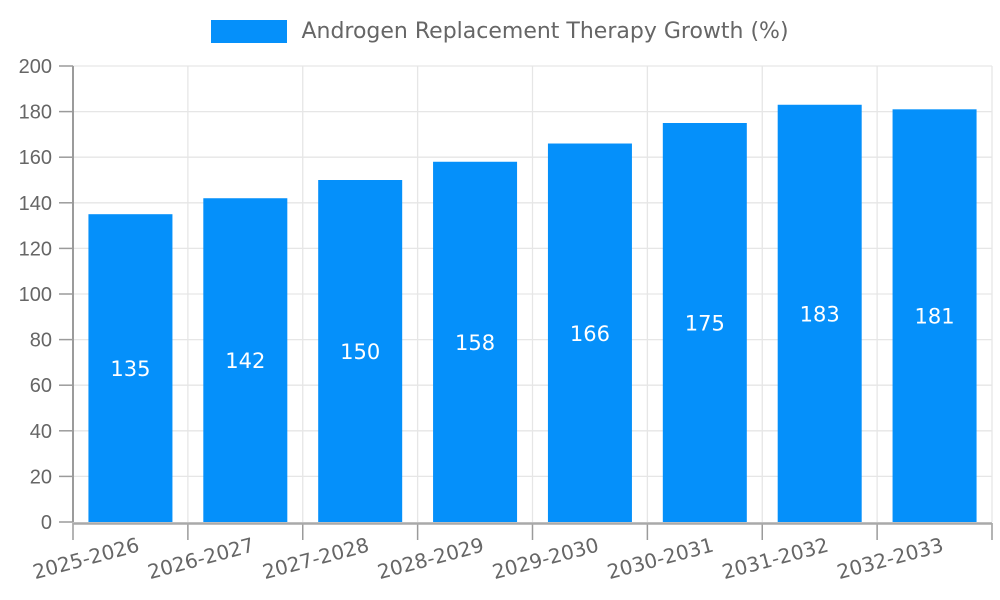  Describe the element at coordinates (316, 558) in the screenshot. I see `x-axis-category-label: 2027-2028` at that location.